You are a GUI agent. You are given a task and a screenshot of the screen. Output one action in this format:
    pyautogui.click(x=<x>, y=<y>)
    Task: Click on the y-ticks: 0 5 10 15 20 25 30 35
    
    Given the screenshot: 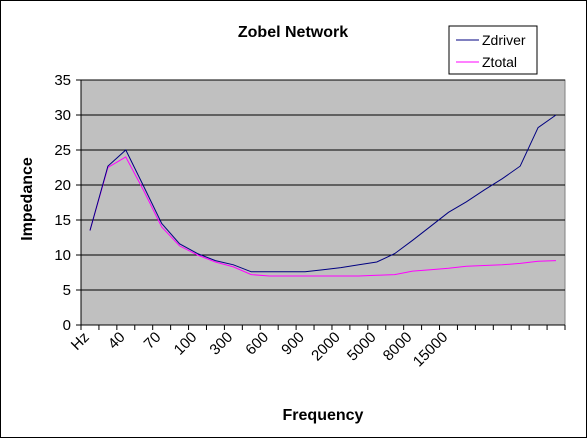 What is the action you would take?
    pyautogui.click(x=67, y=203)
    